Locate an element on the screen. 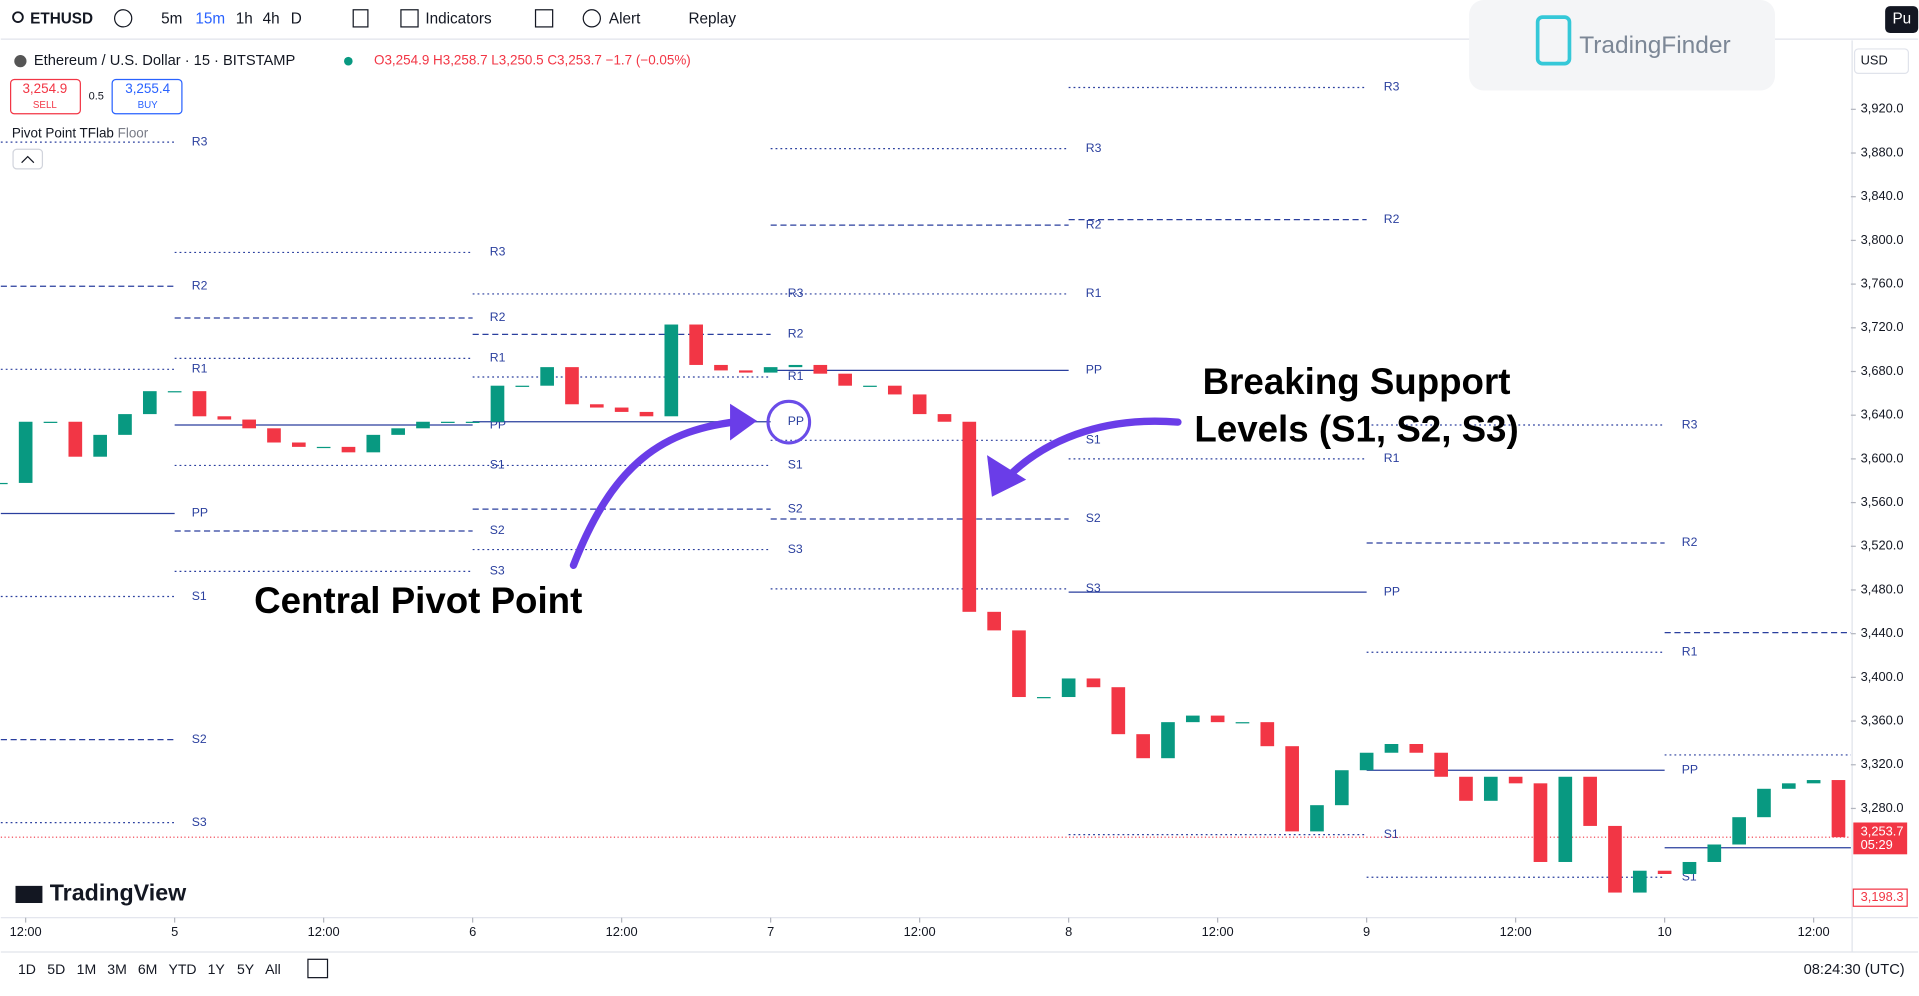 Image resolution: width=1919 pixels, height=996 pixels. y-tick-label: 3,600.0 is located at coordinates (1882, 457).